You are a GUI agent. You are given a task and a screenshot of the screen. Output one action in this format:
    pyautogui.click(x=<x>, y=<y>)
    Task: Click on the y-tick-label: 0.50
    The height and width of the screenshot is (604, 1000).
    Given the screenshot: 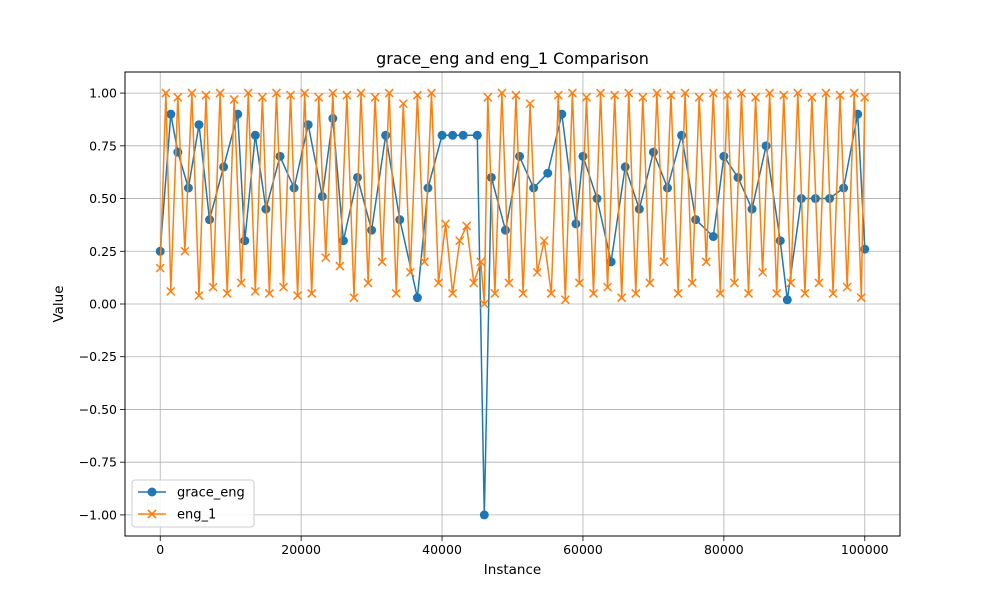 What is the action you would take?
    pyautogui.click(x=103, y=198)
    